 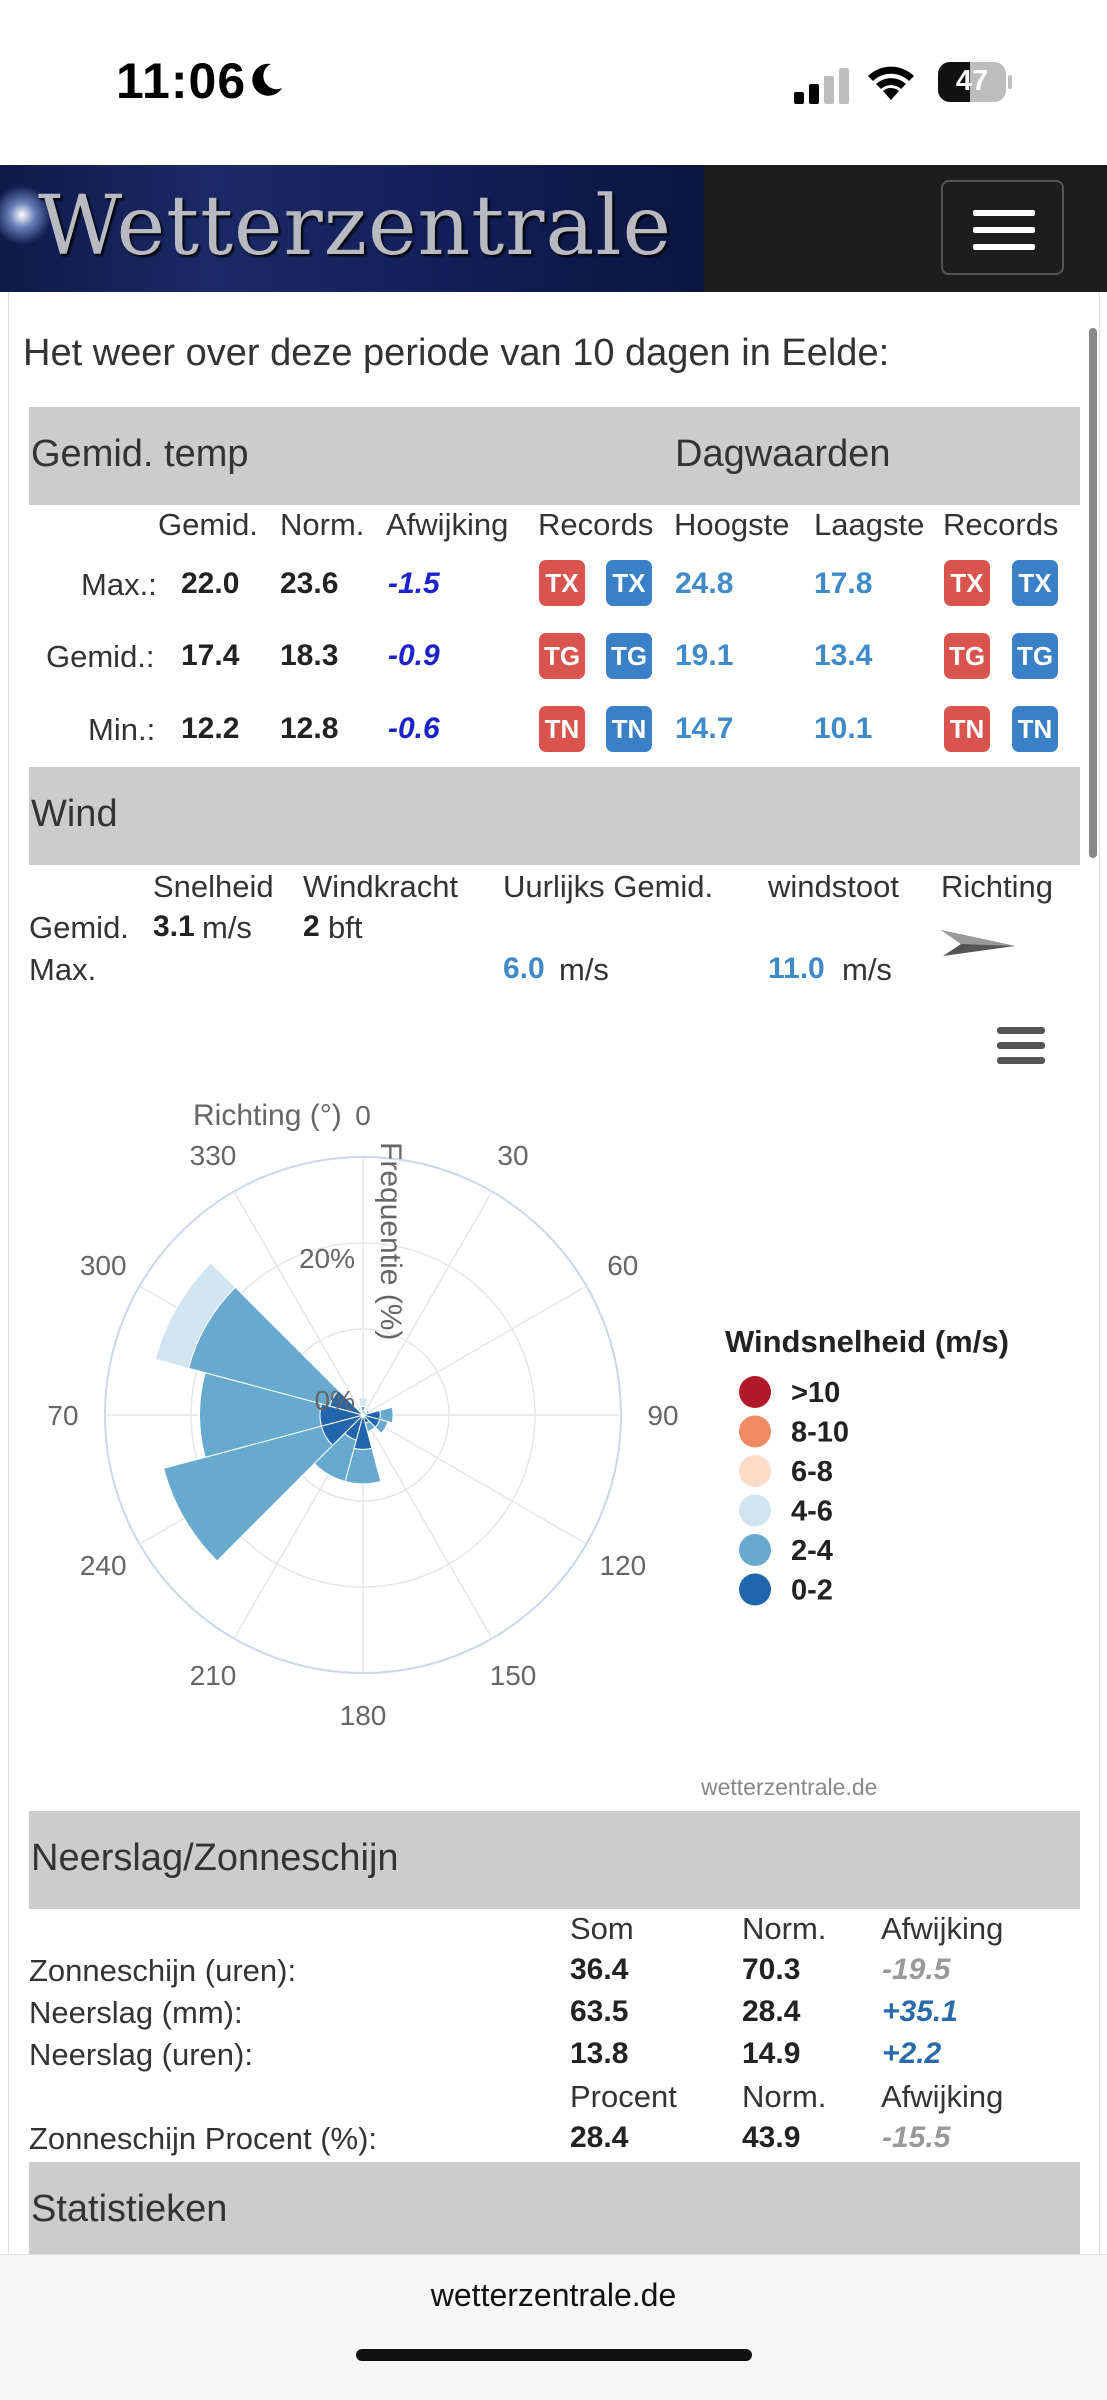 What do you see at coordinates (562, 583) in the screenshot?
I see `record-badge-high-max: TX` at bounding box center [562, 583].